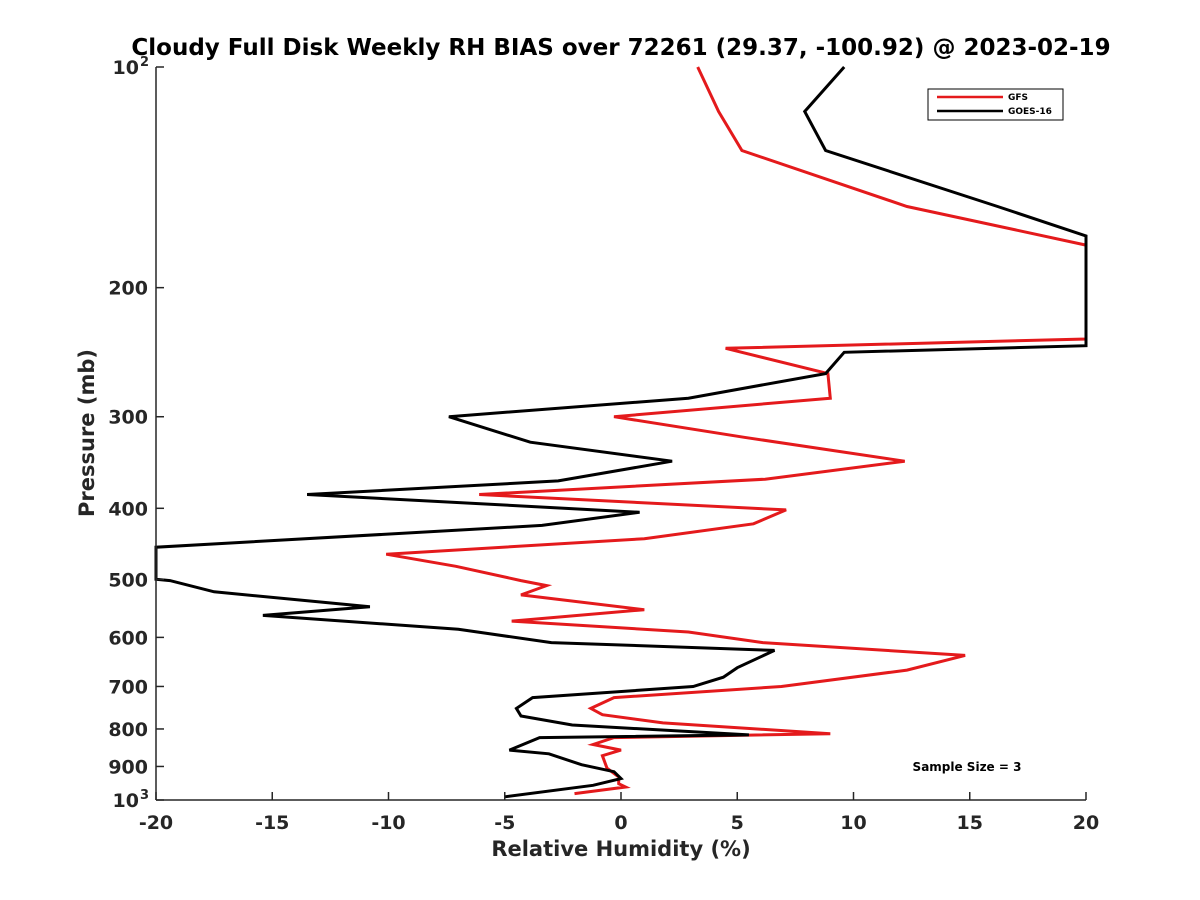 The width and height of the screenshot is (1200, 900). Describe the element at coordinates (128, 638) in the screenshot. I see `y-tick-label: 600` at that location.